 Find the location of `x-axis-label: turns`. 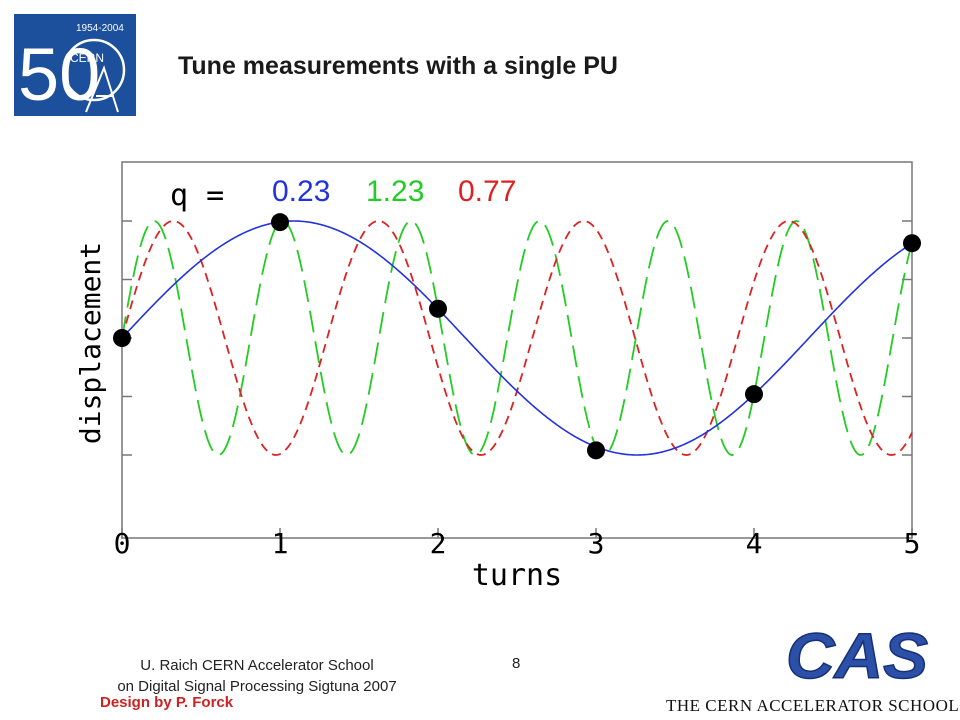

x-axis-label: turns is located at coordinates (517, 575).